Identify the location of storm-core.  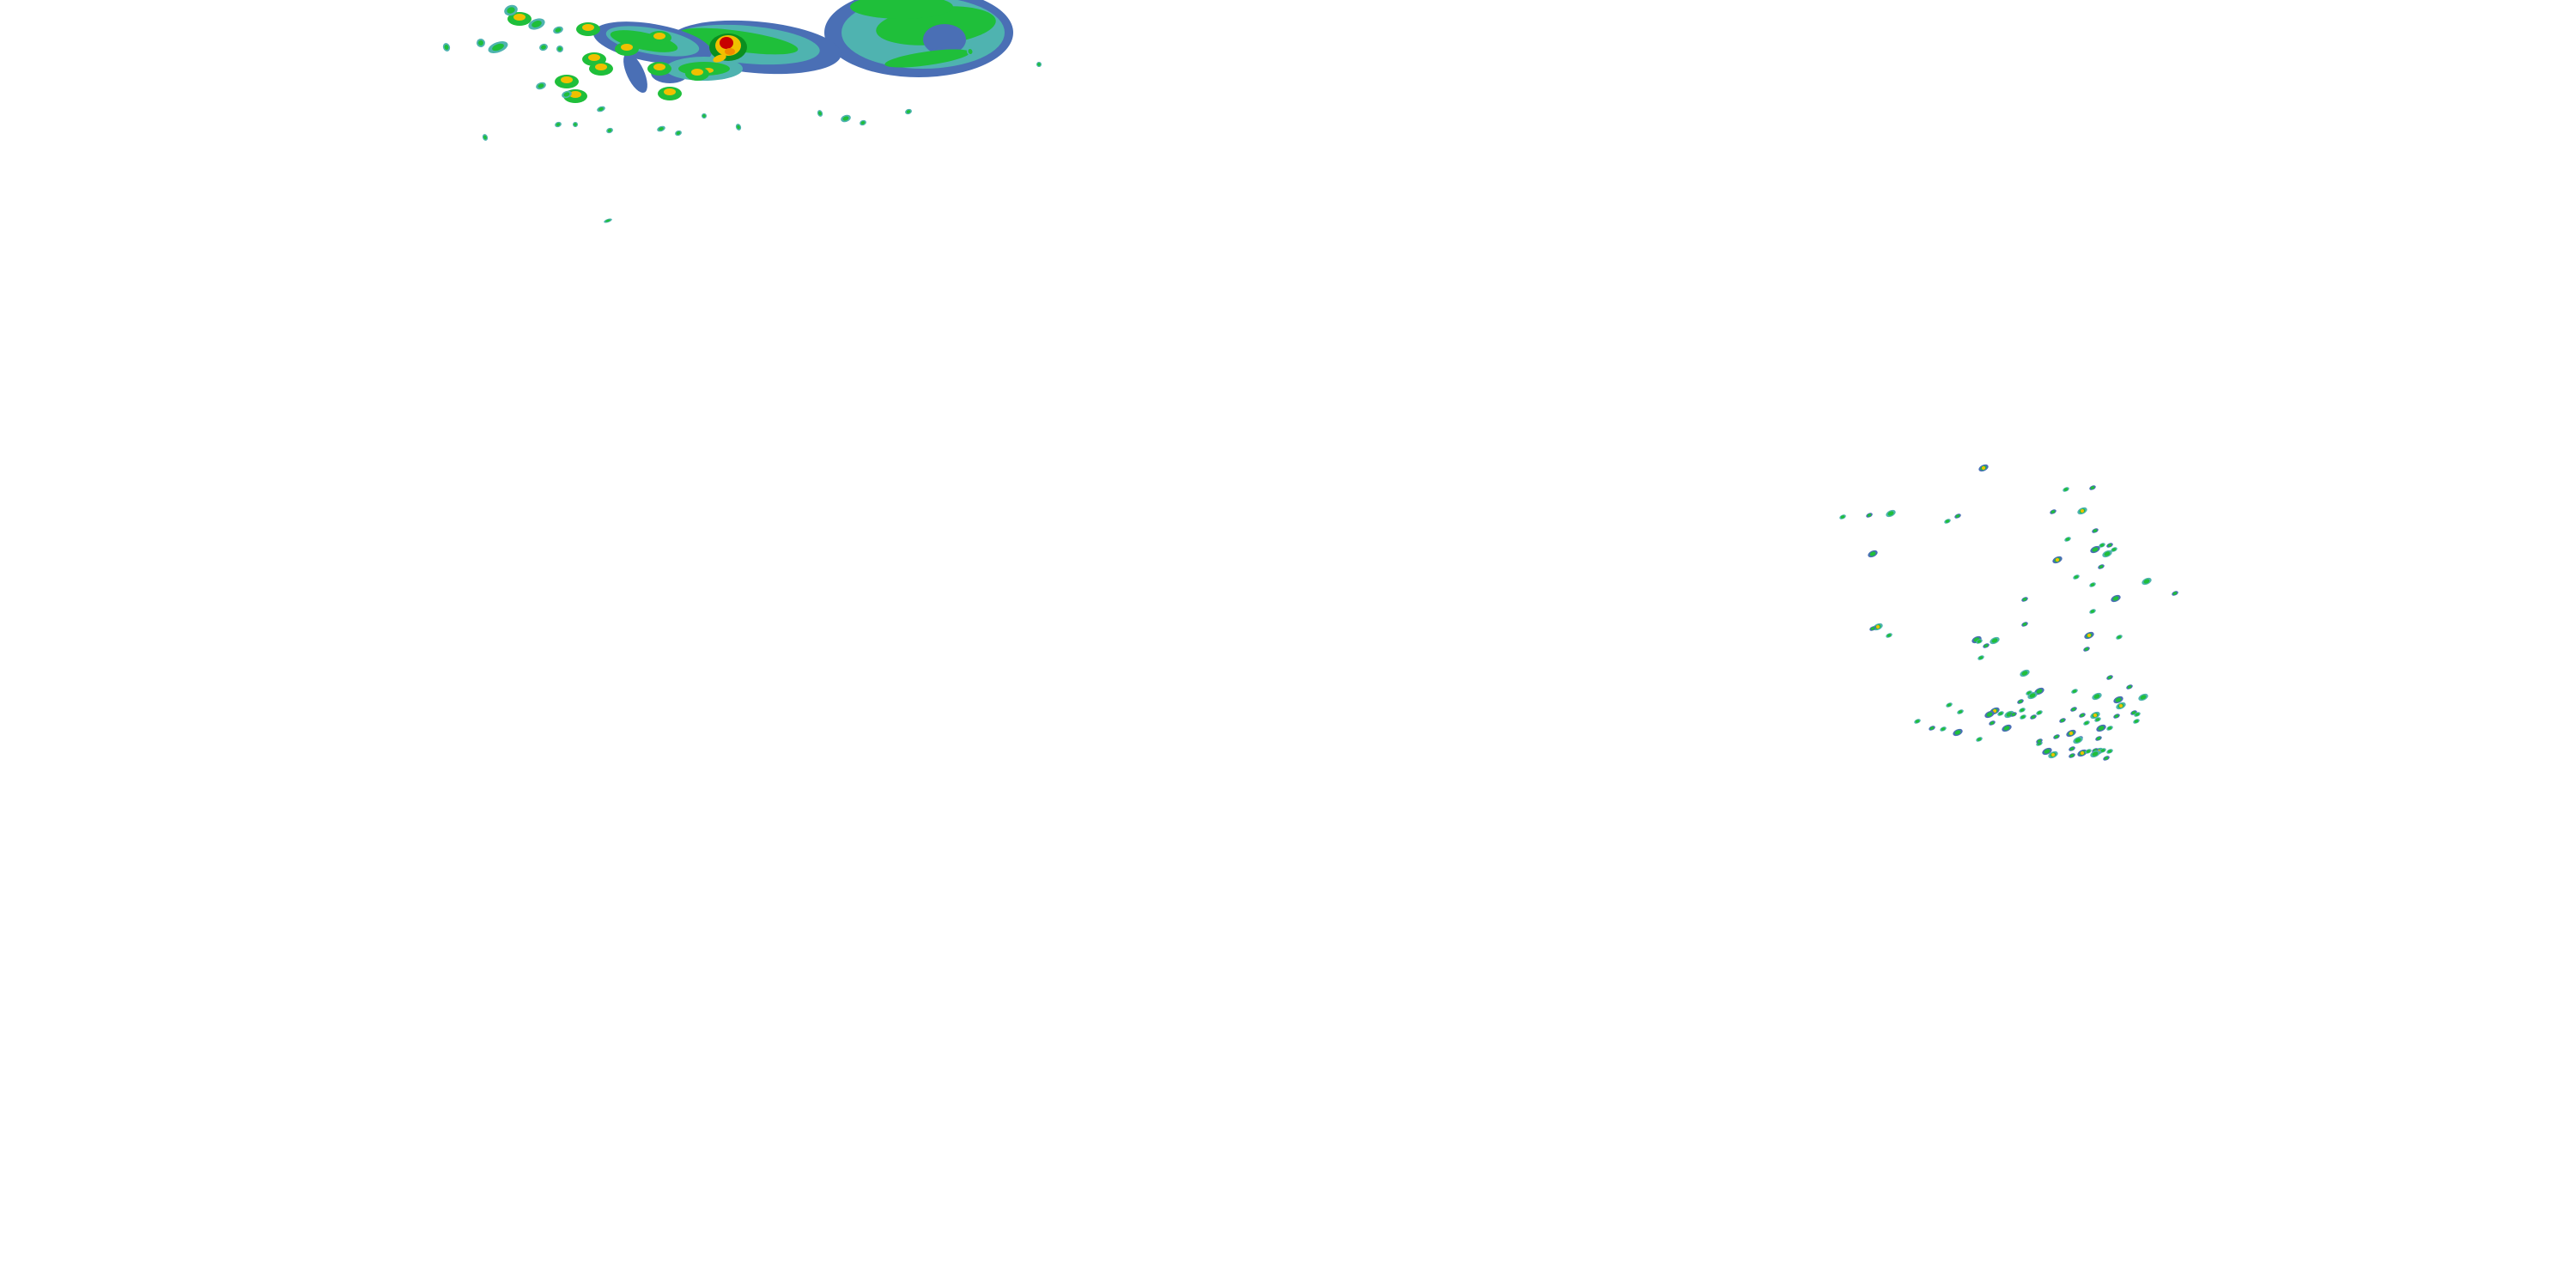
(726, 43).